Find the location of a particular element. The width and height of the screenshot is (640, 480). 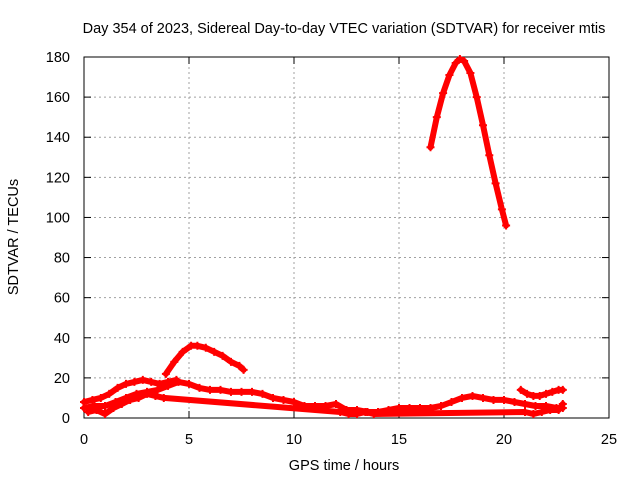

y-tick-label: 20 is located at coordinates (62, 379).